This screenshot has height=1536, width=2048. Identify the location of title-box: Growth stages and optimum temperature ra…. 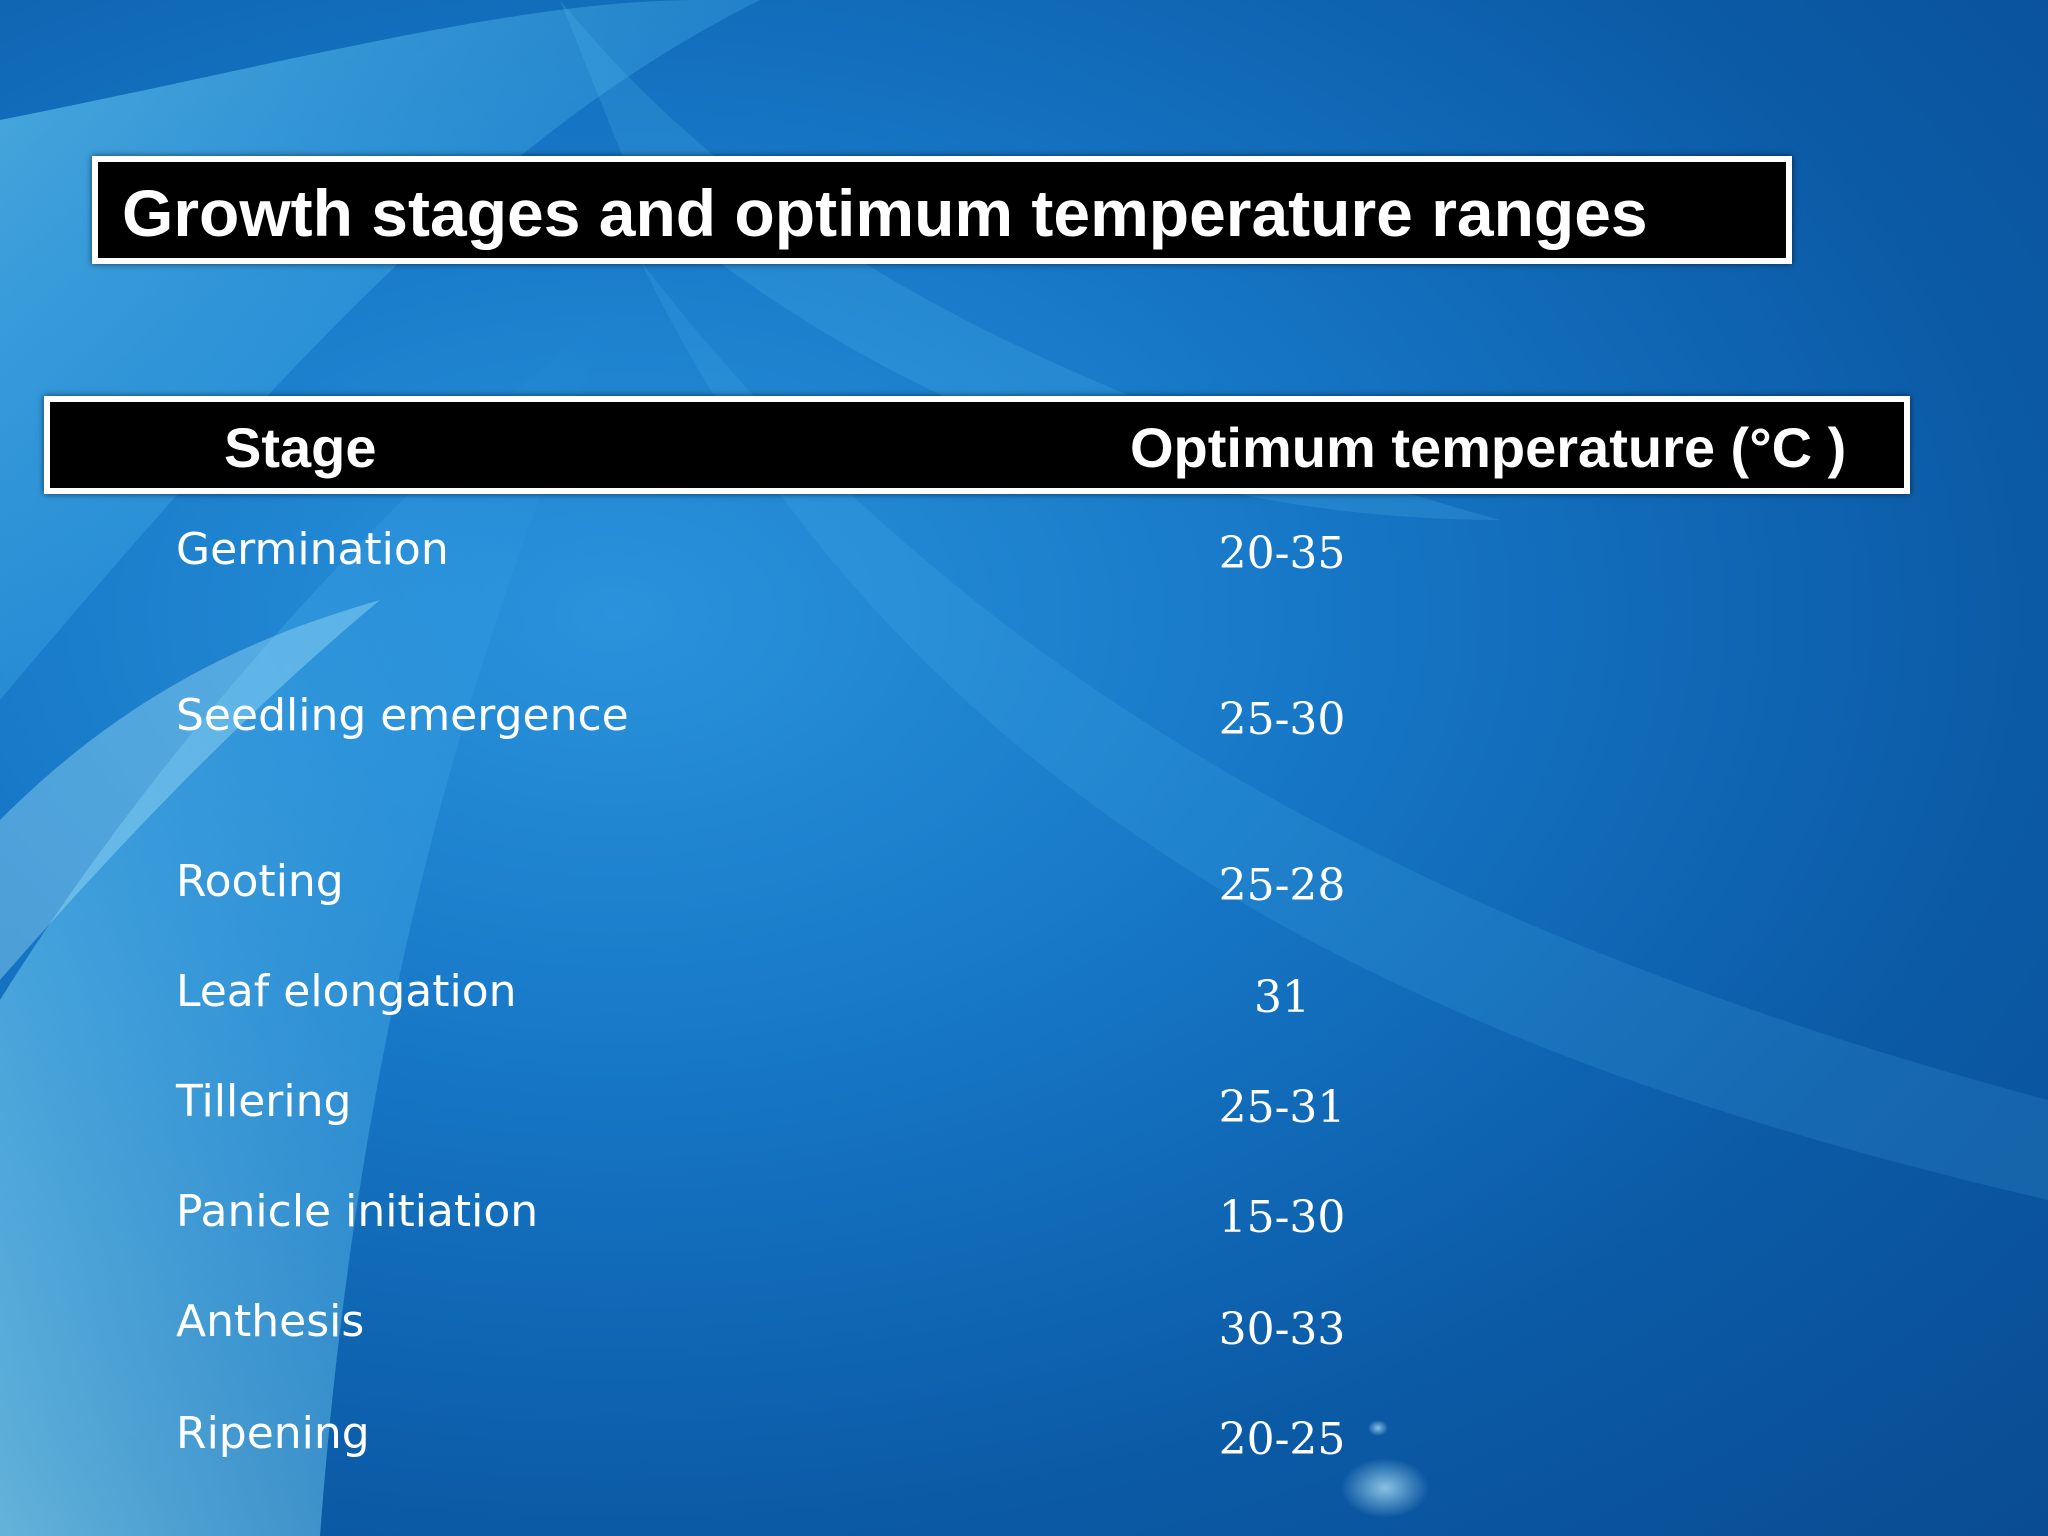
(942, 210).